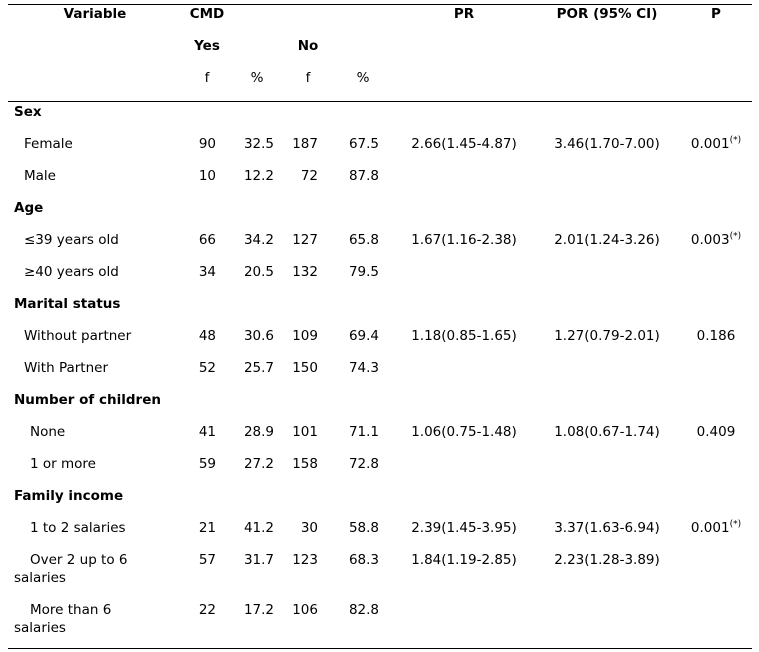  What do you see at coordinates (607, 432) in the screenshot?
I see `cell-por: 1.08(0.67-1.74)` at bounding box center [607, 432].